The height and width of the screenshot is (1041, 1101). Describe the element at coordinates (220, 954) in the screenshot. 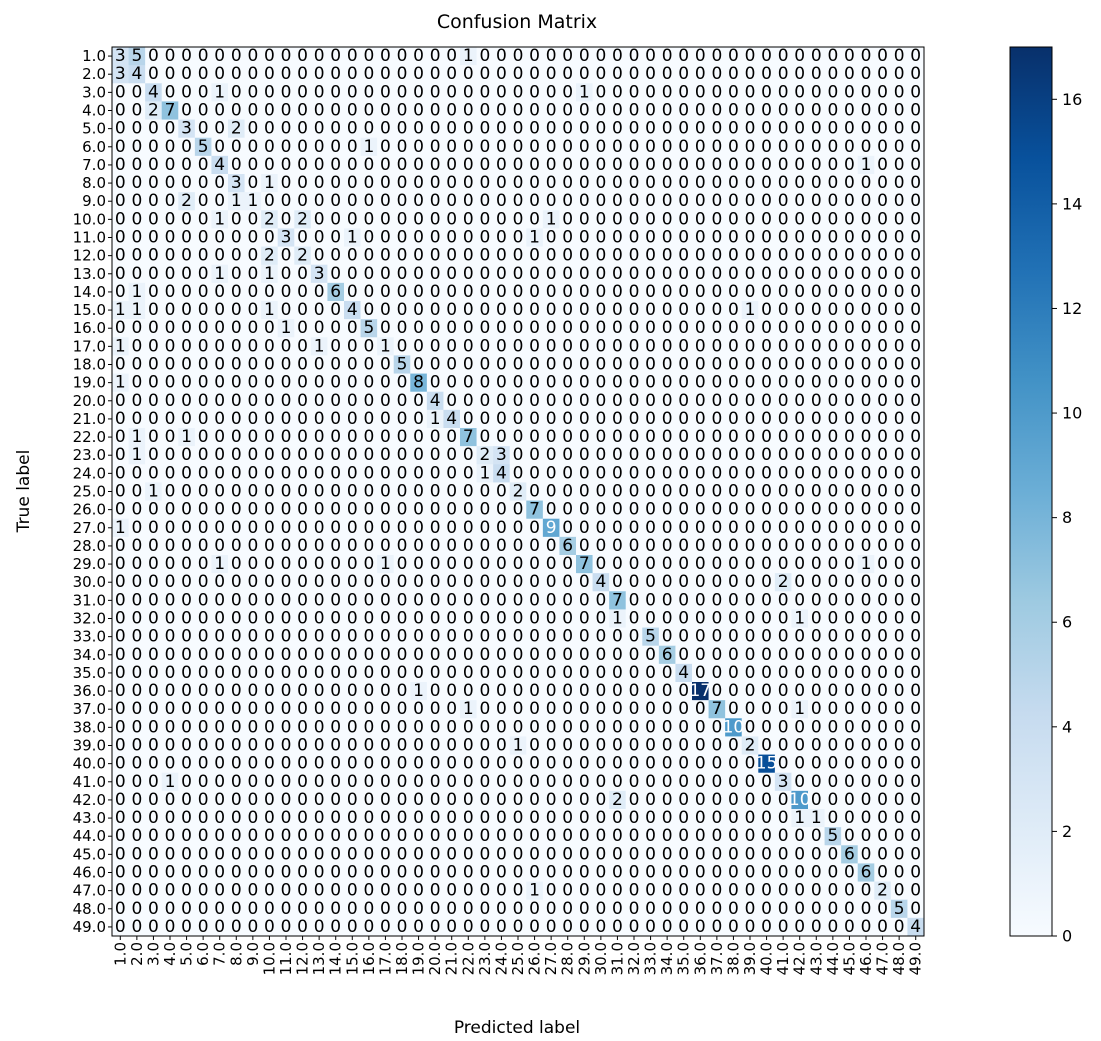

I see `x-tick-label: 7.0` at that location.